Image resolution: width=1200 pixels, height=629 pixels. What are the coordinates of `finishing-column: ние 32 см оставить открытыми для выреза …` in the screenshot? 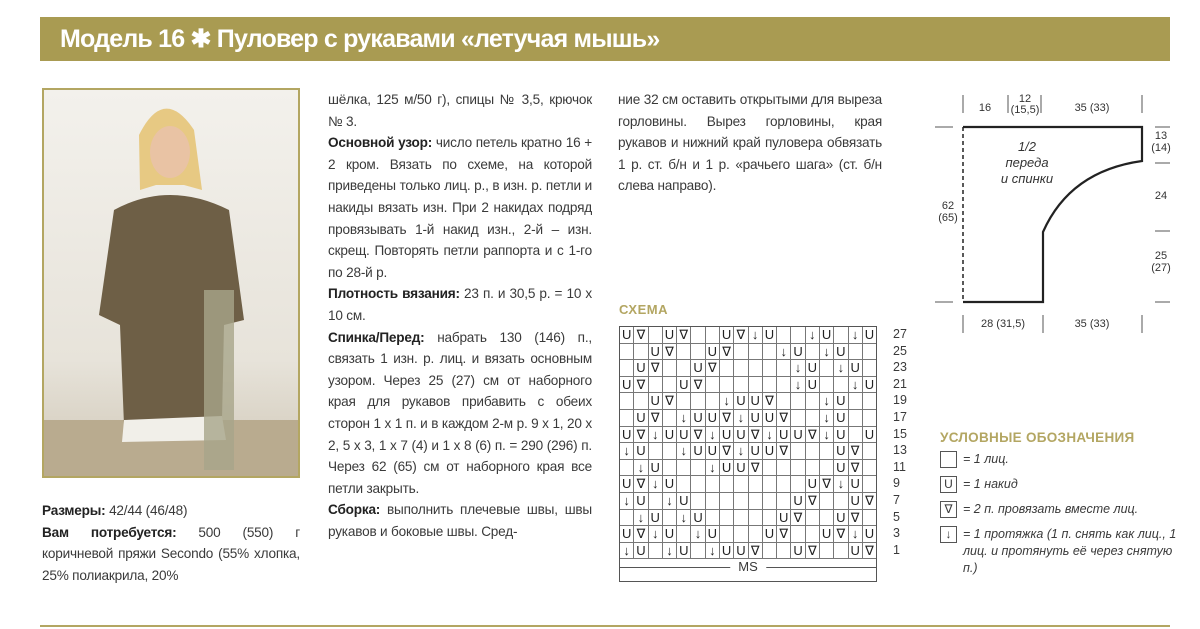 It's located at (750, 143).